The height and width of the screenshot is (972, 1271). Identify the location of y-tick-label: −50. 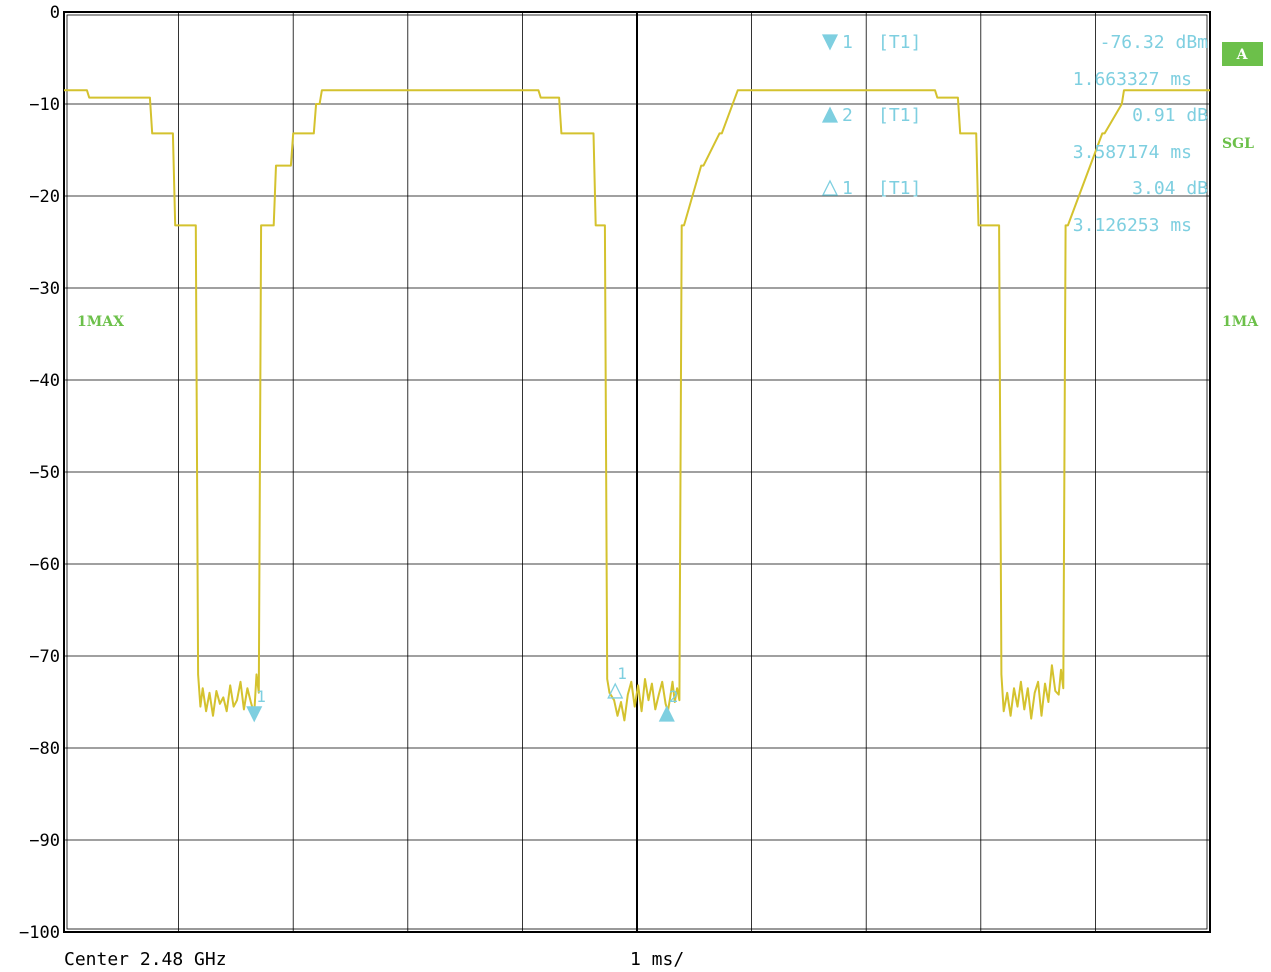
(44, 473).